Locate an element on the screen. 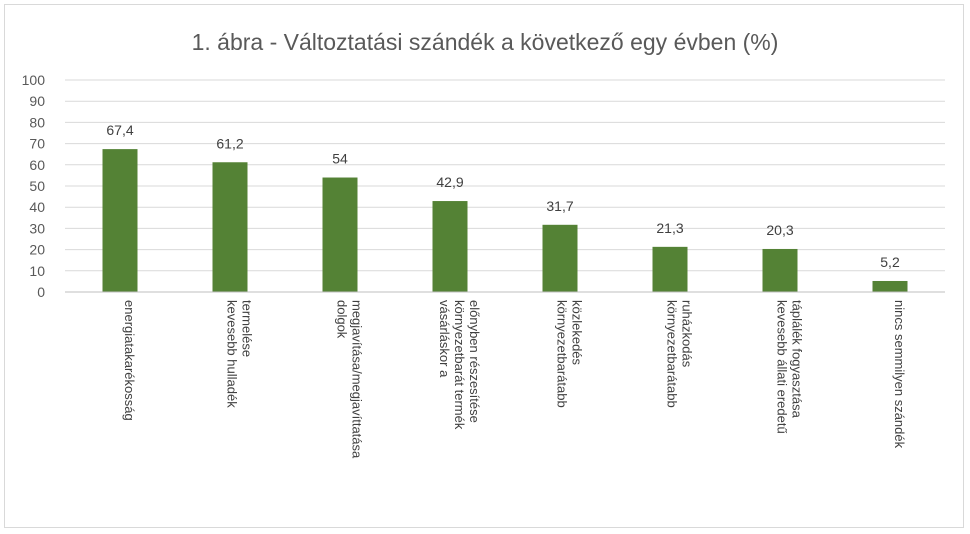 This screenshot has height=534, width=970. category-label: kevesebb hulladék termelése is located at coordinates (240, 354).